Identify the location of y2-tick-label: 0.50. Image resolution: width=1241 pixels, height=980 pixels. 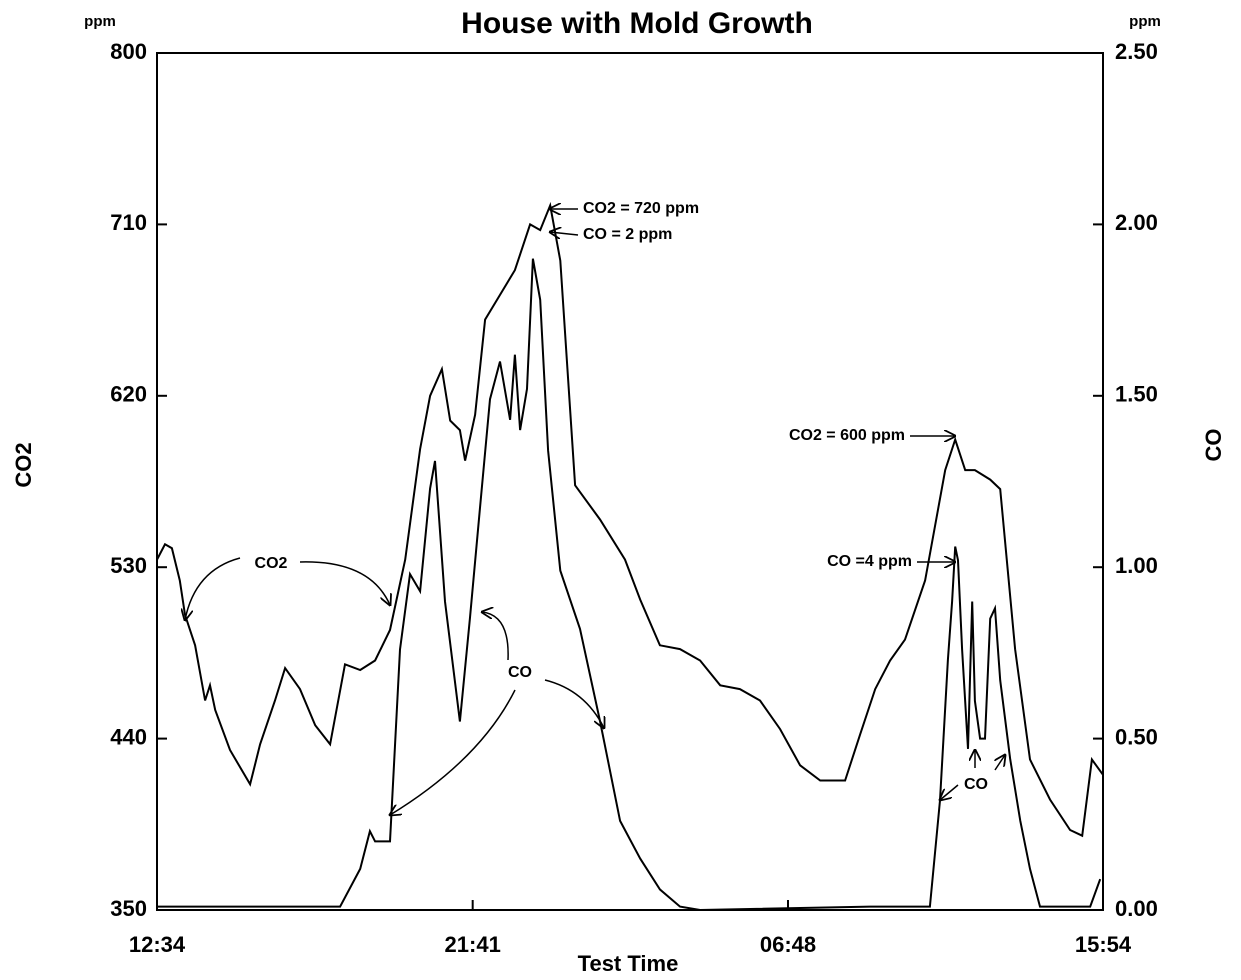
(1136, 736).